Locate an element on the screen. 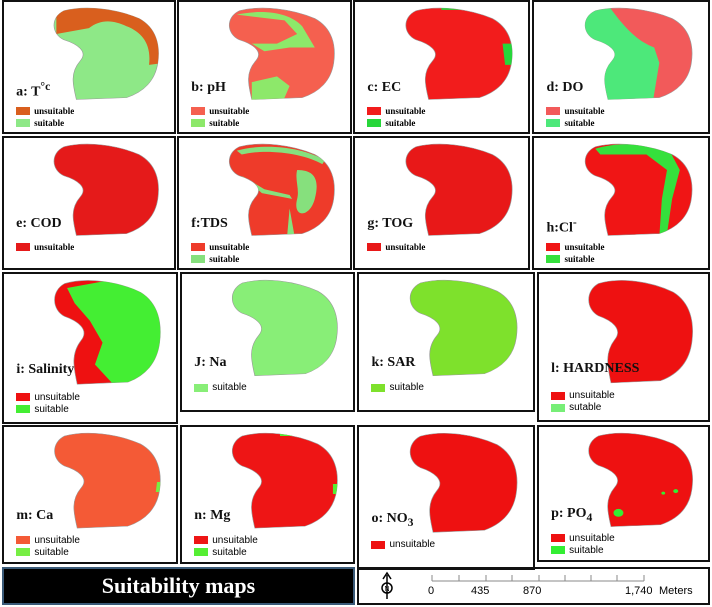  panel-label: i: Salinity is located at coordinates (45, 370).